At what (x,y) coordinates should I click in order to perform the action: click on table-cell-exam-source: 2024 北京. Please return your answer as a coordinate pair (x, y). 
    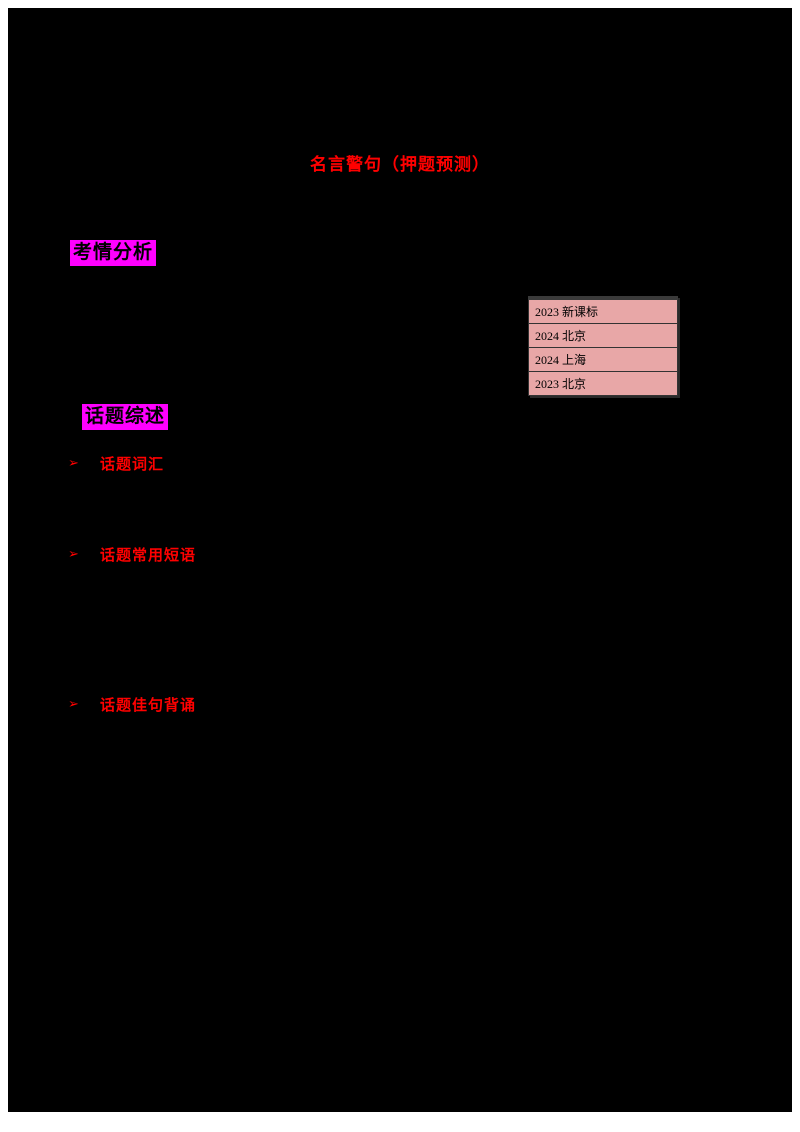
    Looking at the image, I should click on (603, 335).